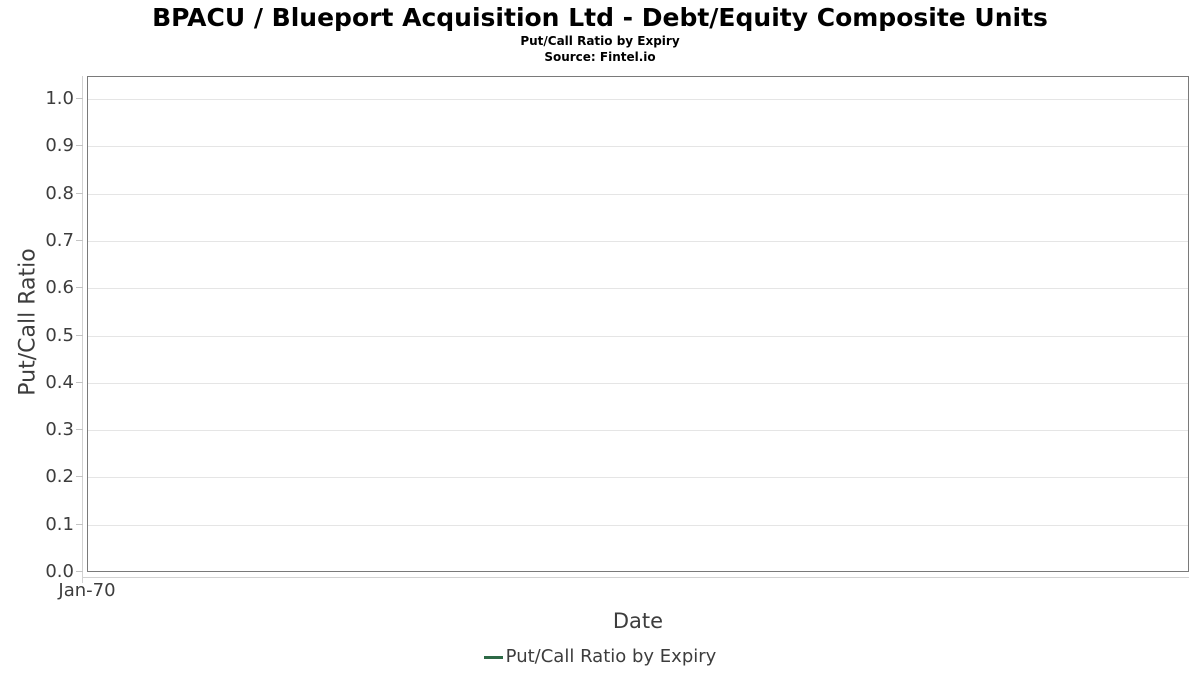  What do you see at coordinates (638, 383) in the screenshot?
I see `gridline-0.4` at bounding box center [638, 383].